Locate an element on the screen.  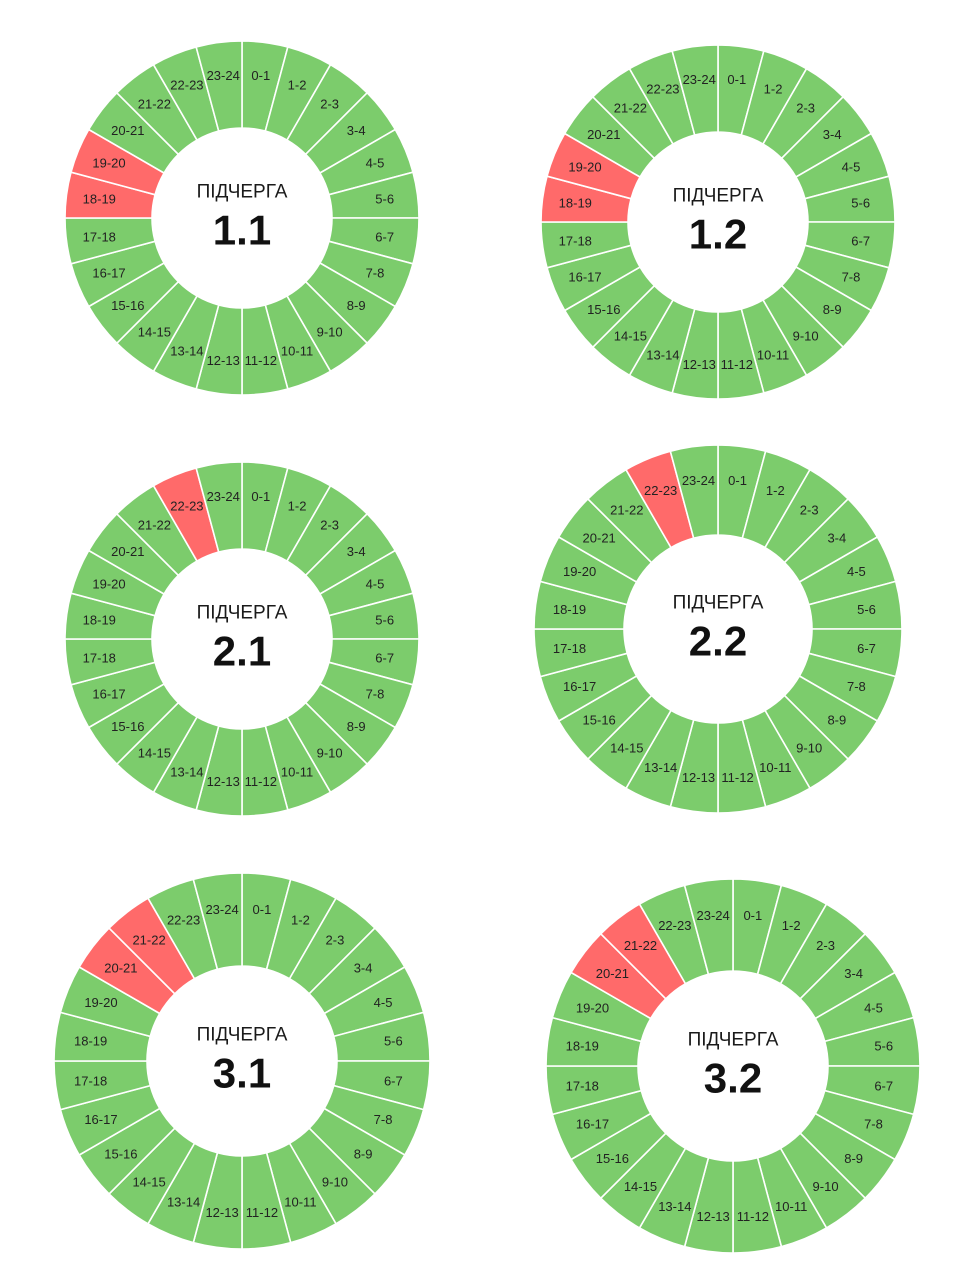
queue-number: 2.1 is located at coordinates (242, 651).